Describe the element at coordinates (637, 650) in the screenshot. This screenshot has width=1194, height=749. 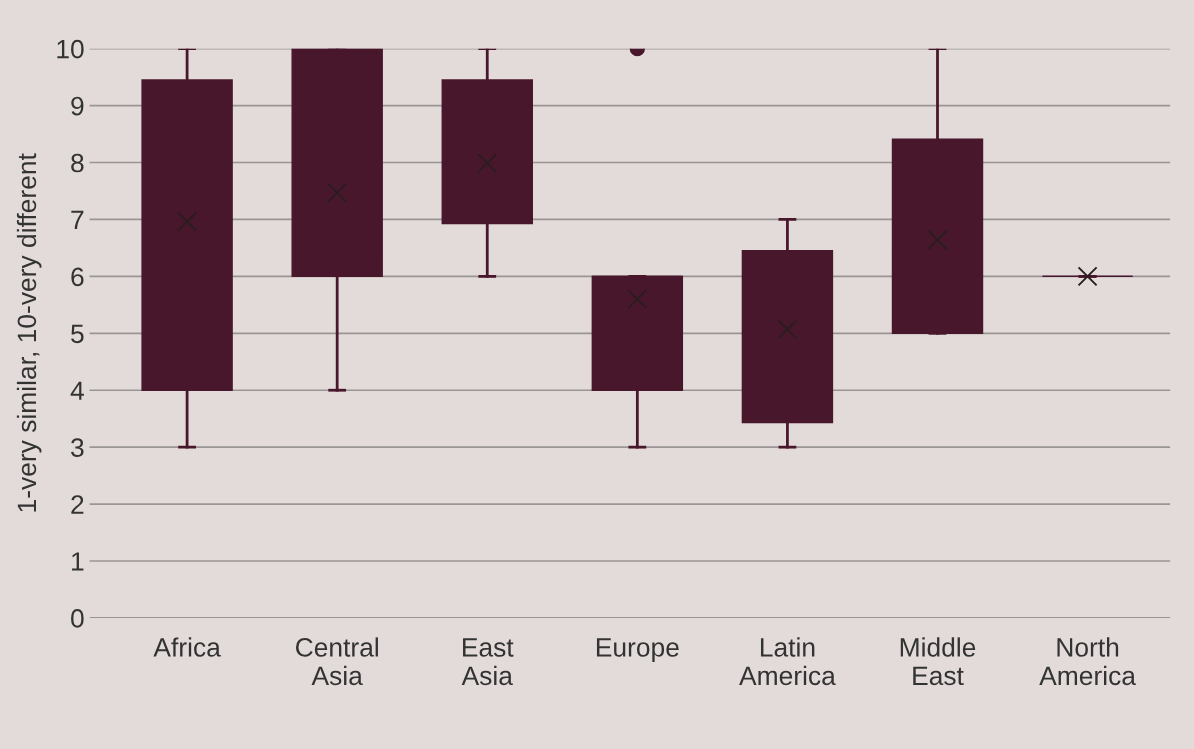
I see `x-tick-label: Europe` at that location.